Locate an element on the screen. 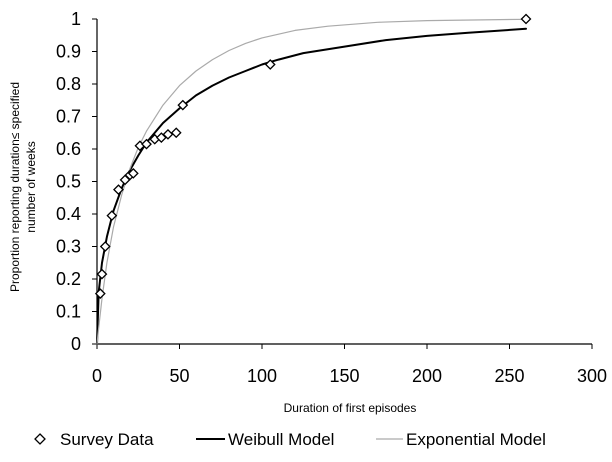 The height and width of the screenshot is (462, 612). legend-item-exponential-model: Exponential Model is located at coordinates (461, 439).